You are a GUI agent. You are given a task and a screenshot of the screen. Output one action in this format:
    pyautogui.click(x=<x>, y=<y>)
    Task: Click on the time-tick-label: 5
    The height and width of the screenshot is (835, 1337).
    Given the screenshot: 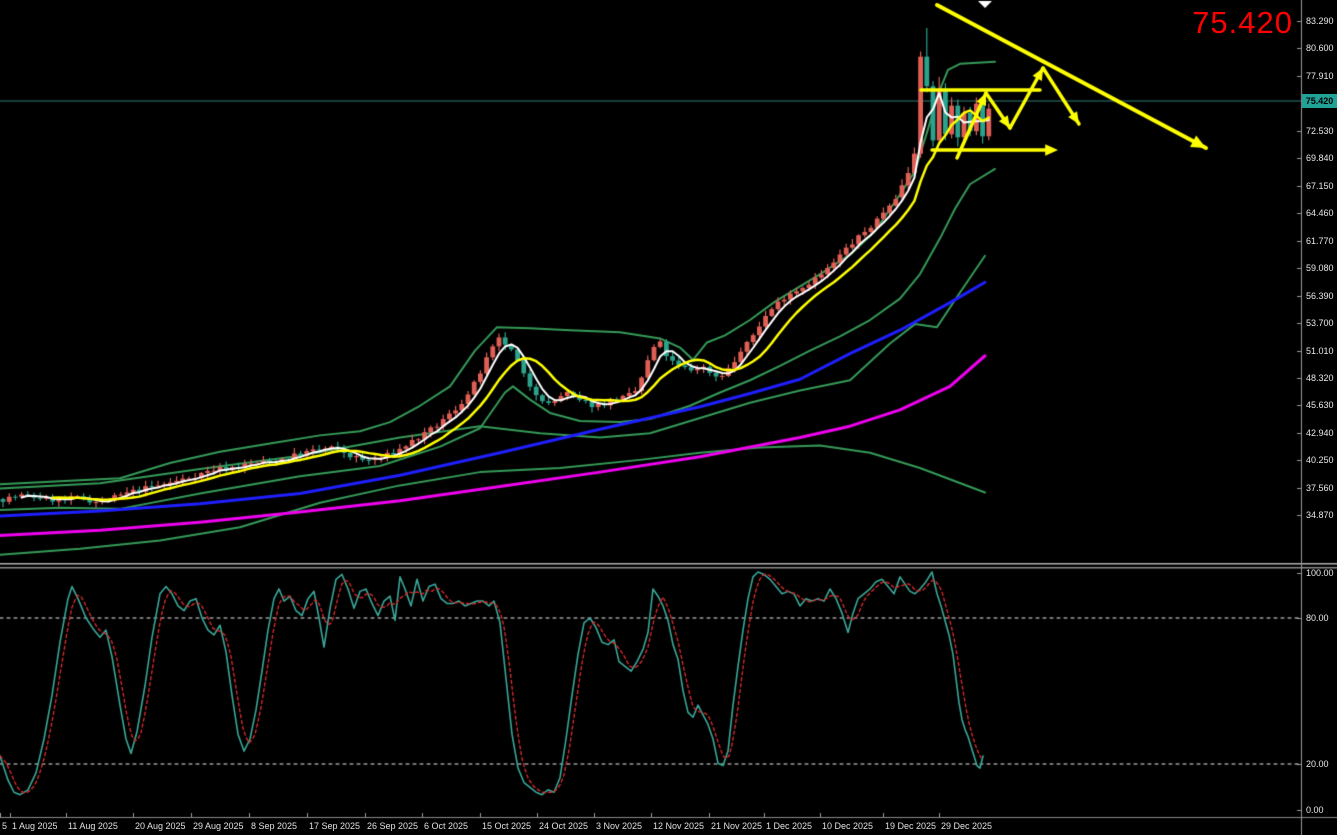 What is the action you would take?
    pyautogui.click(x=5, y=826)
    